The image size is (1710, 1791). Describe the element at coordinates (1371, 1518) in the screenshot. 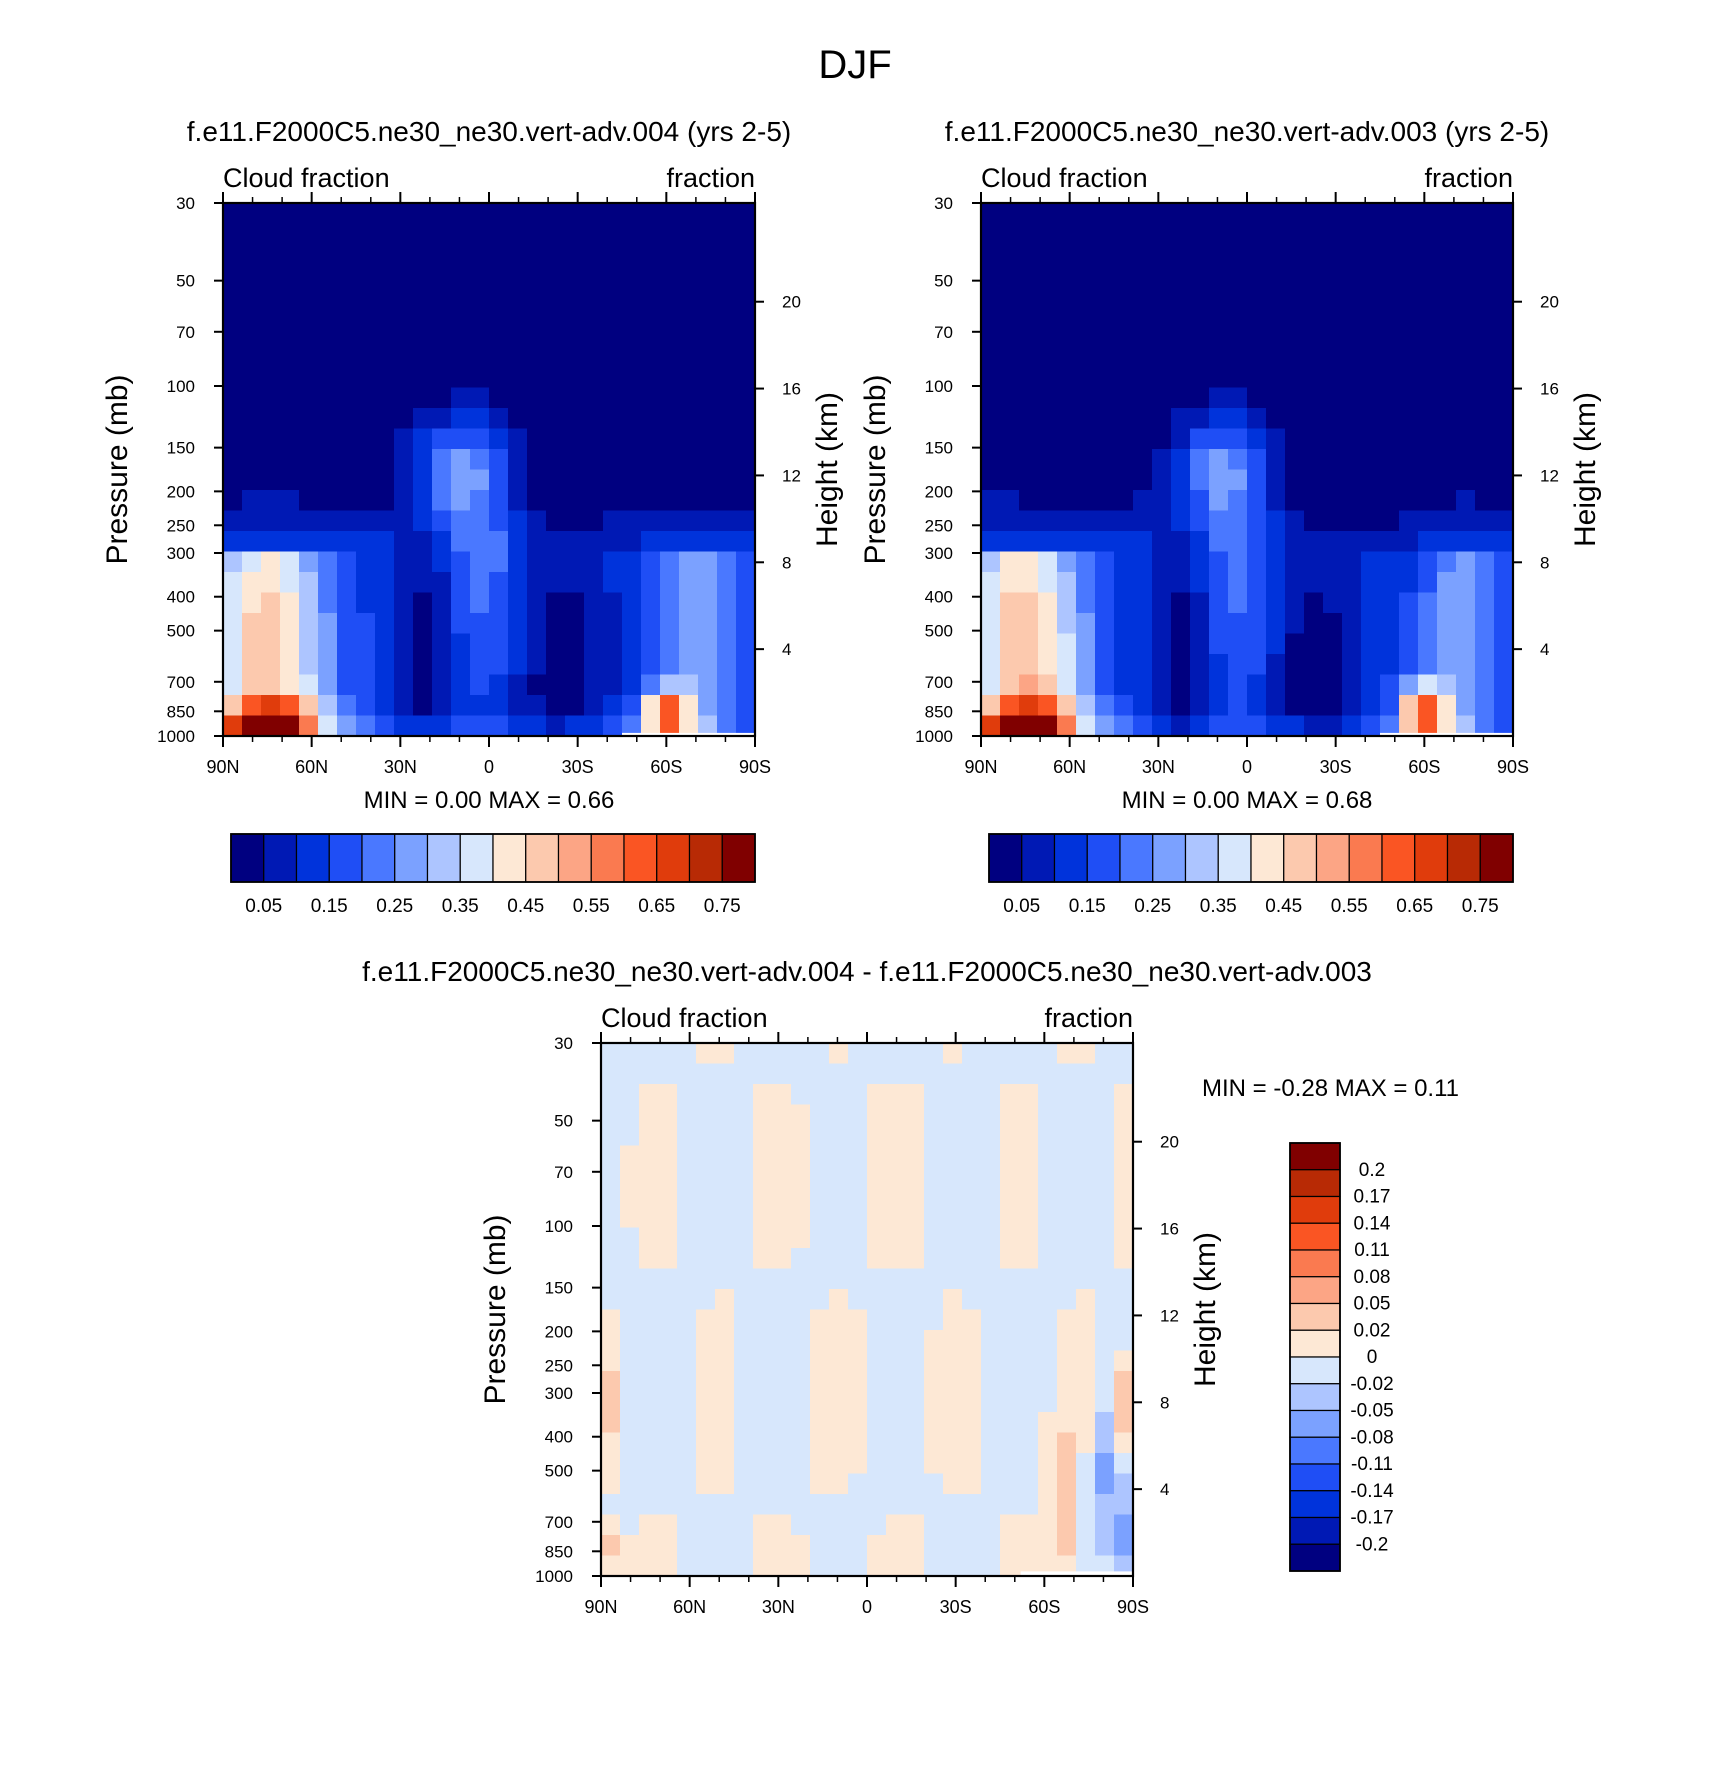

I see `colorbar-label: -0.17` at that location.